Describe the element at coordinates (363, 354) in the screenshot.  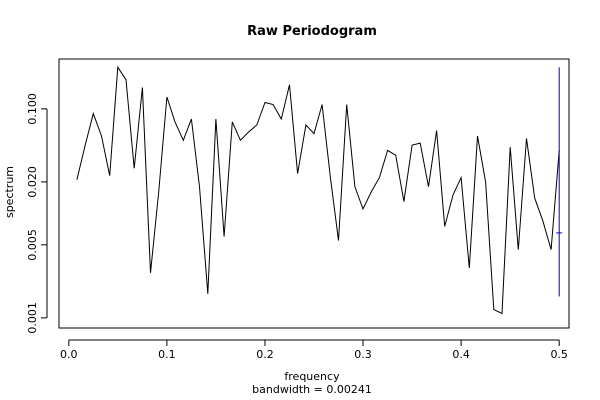
I see `x-tick-label: 0.3` at that location.